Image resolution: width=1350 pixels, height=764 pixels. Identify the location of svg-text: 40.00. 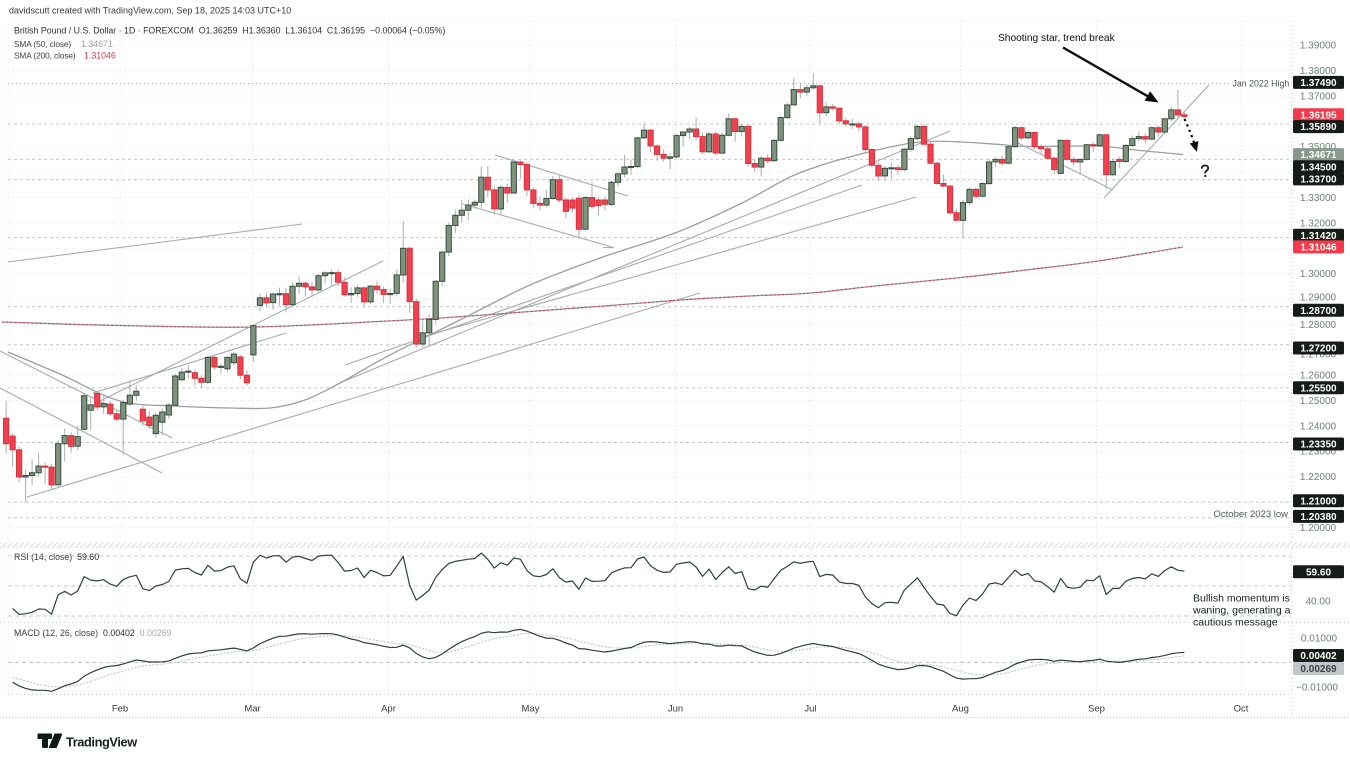
(1317, 602).